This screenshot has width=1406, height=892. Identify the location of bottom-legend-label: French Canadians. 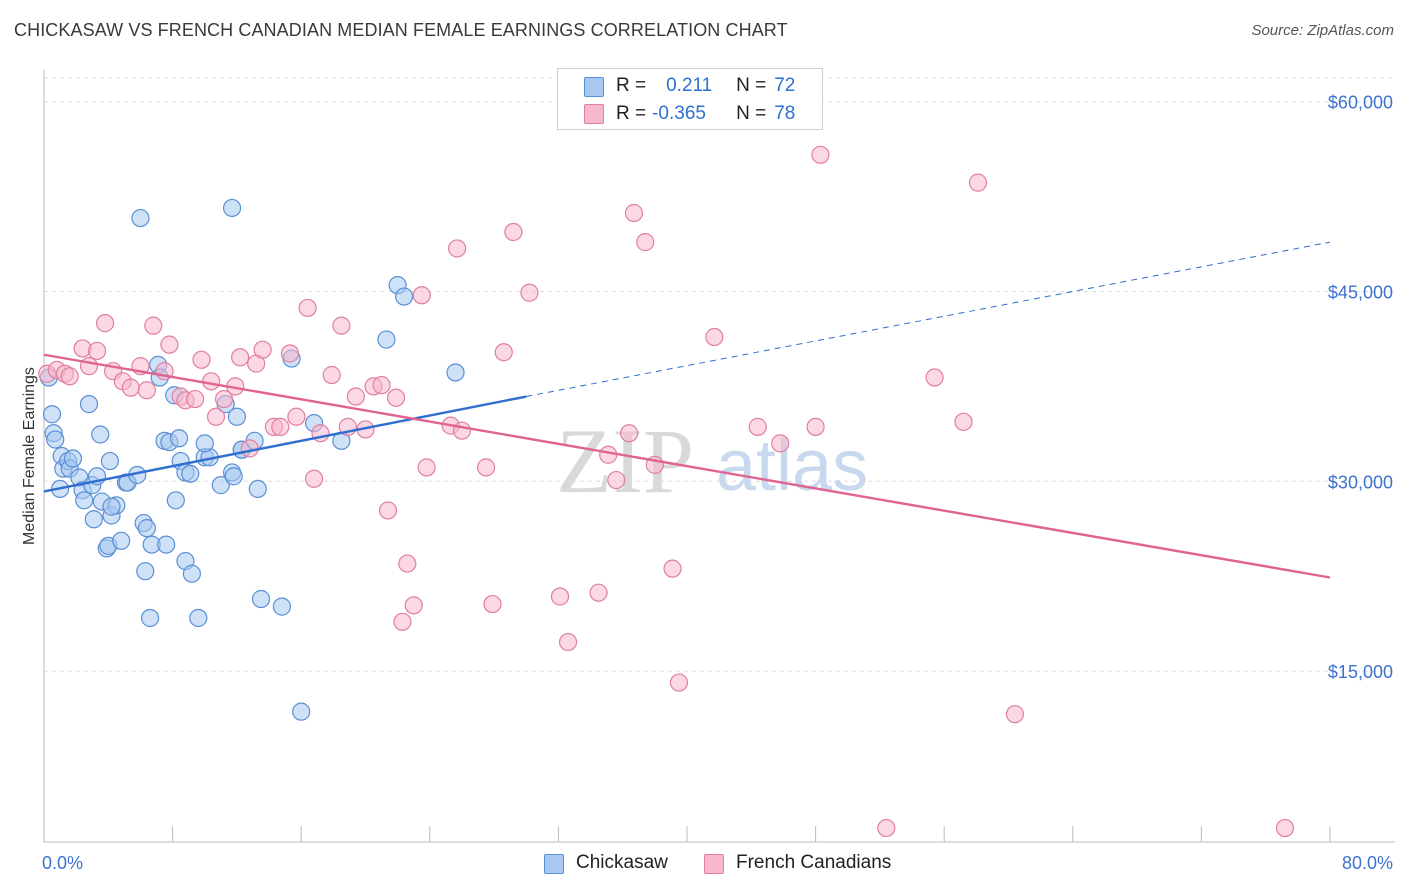
(814, 862).